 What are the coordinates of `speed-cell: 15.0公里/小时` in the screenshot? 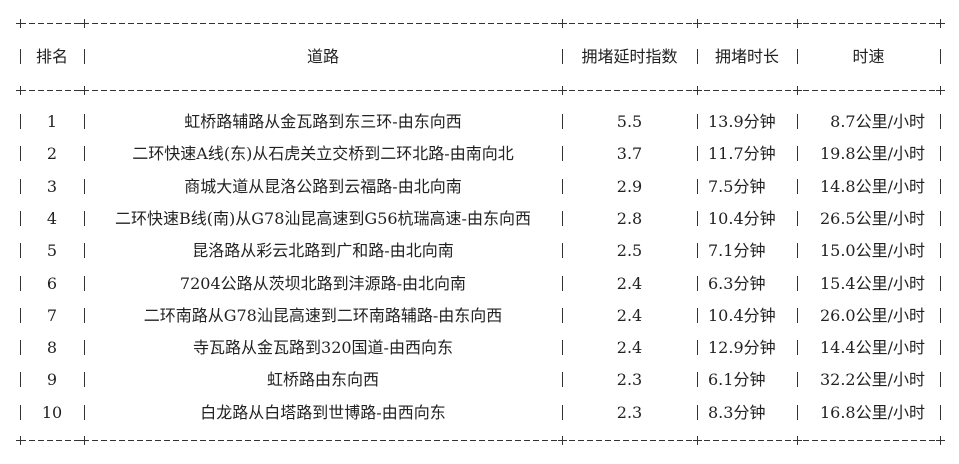 It's located at (872, 251).